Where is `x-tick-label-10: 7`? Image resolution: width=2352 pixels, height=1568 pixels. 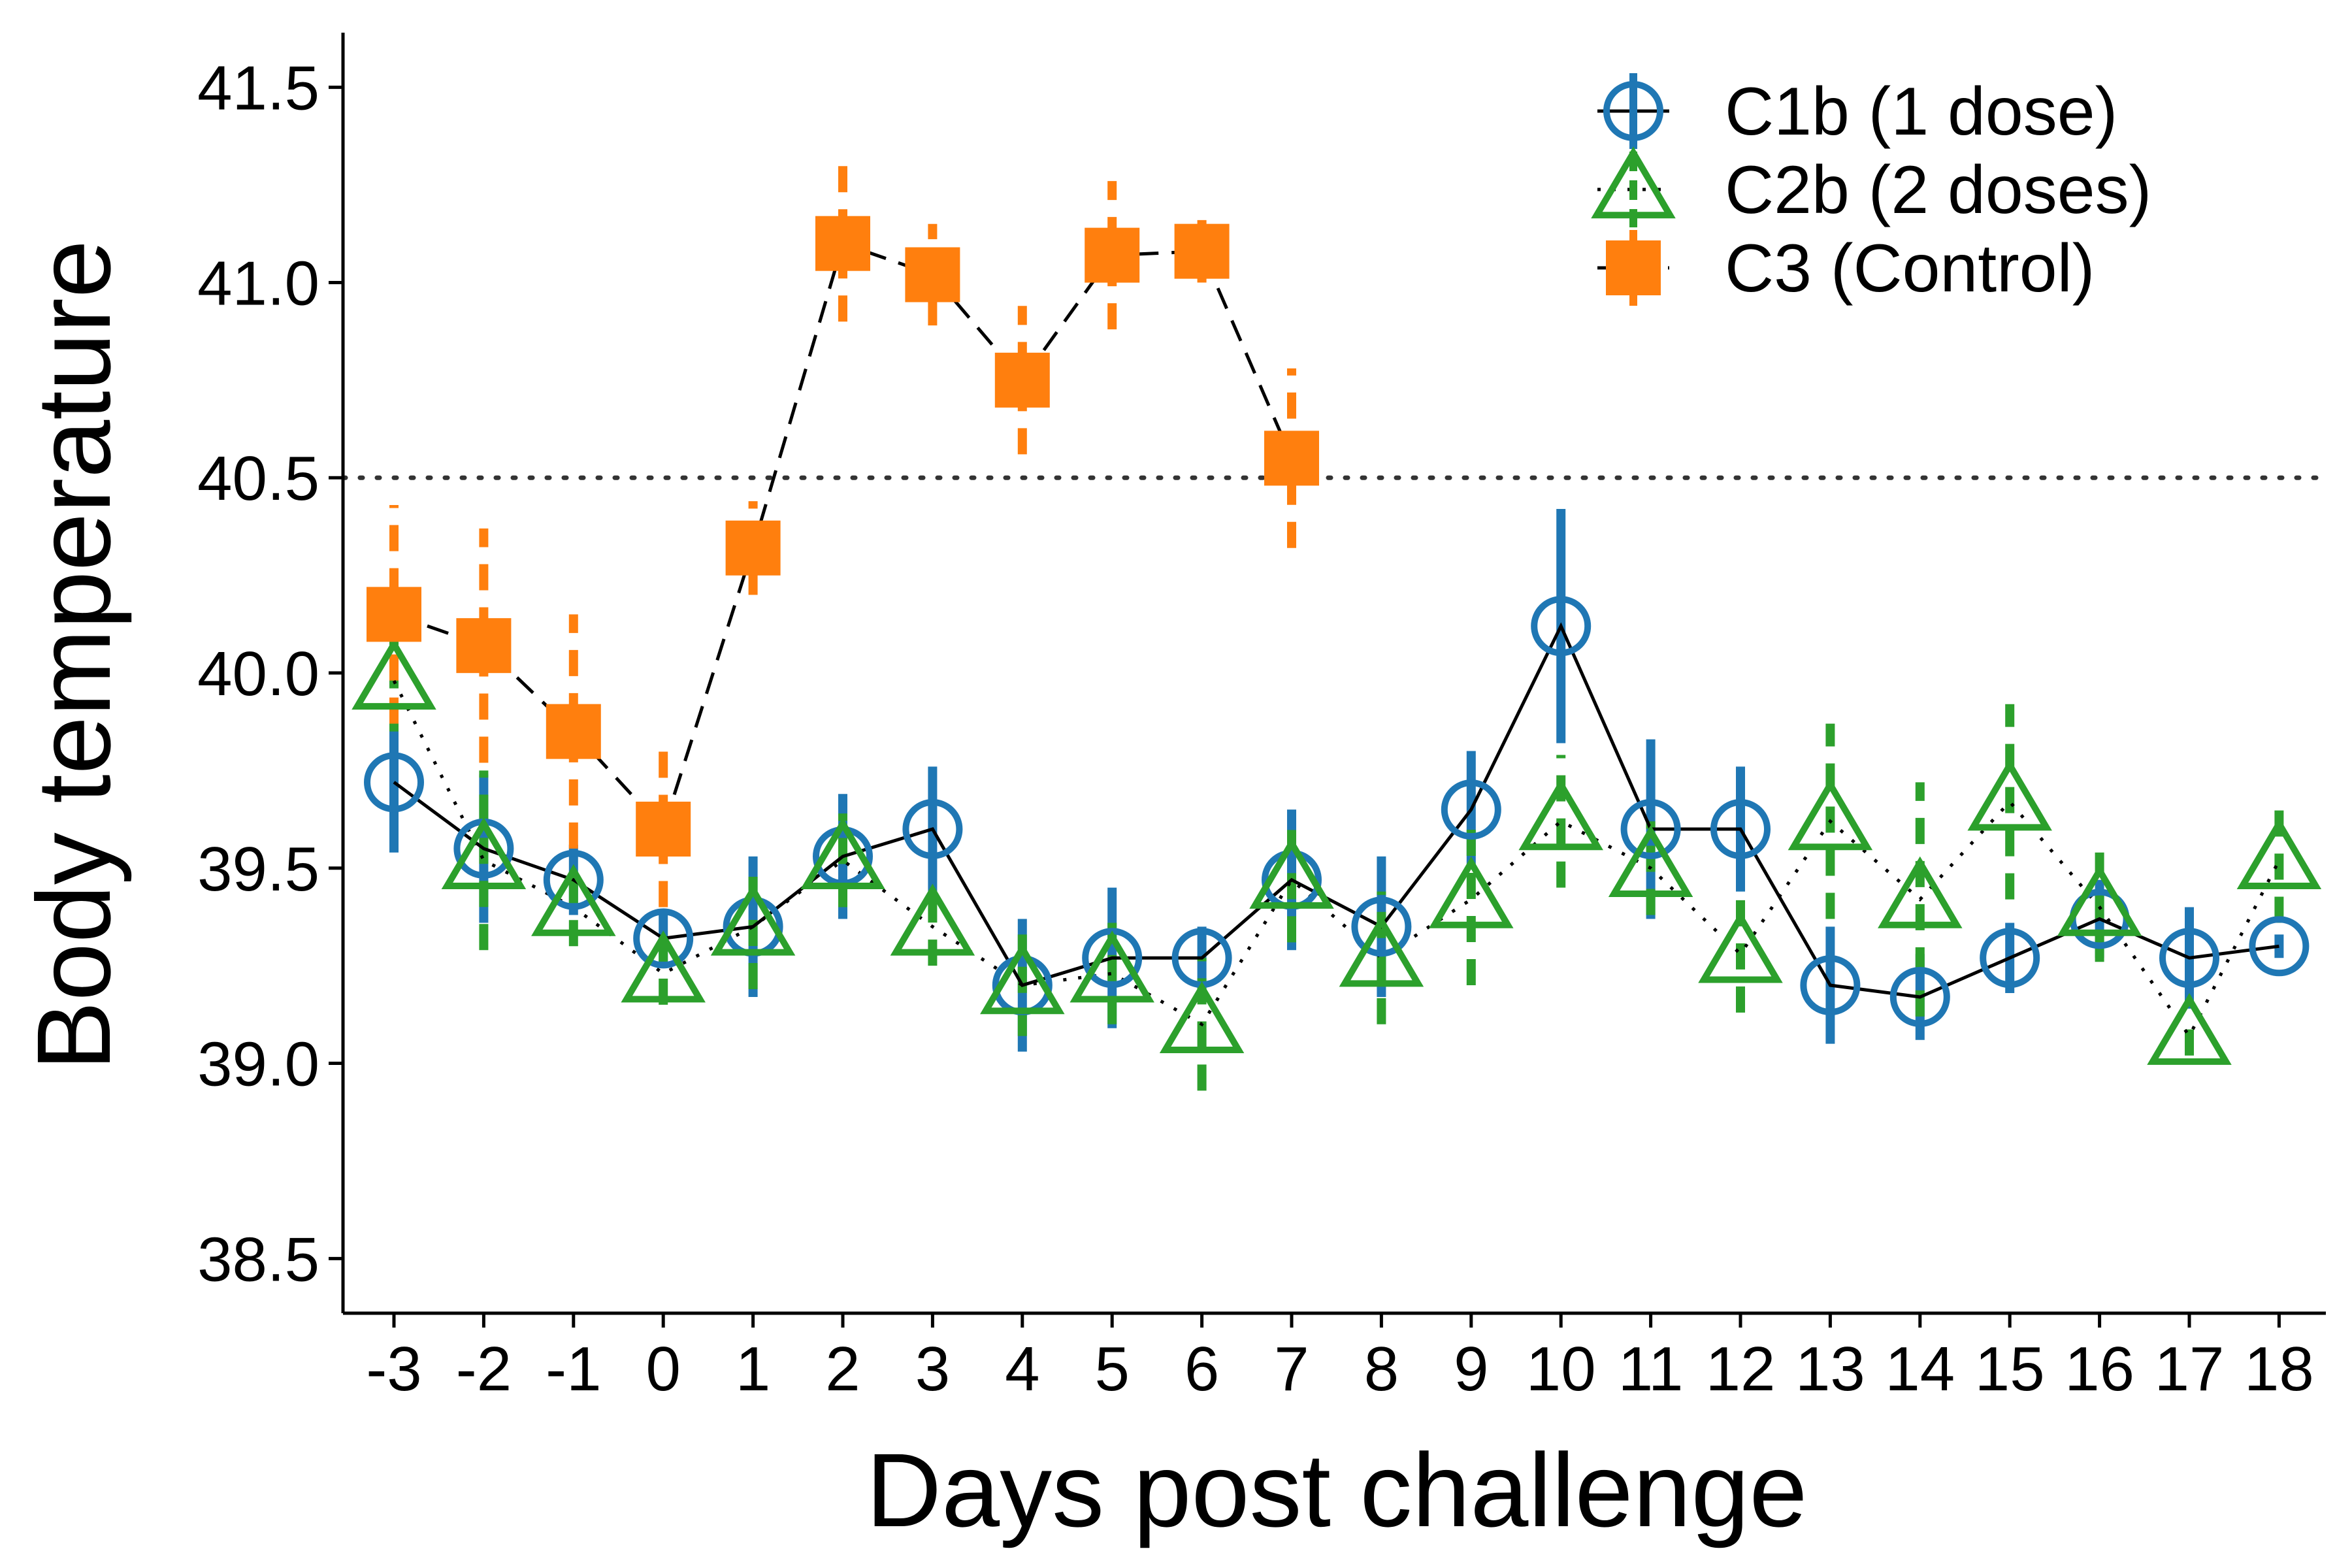
x-tick-label-10: 7 is located at coordinates (1291, 1369).